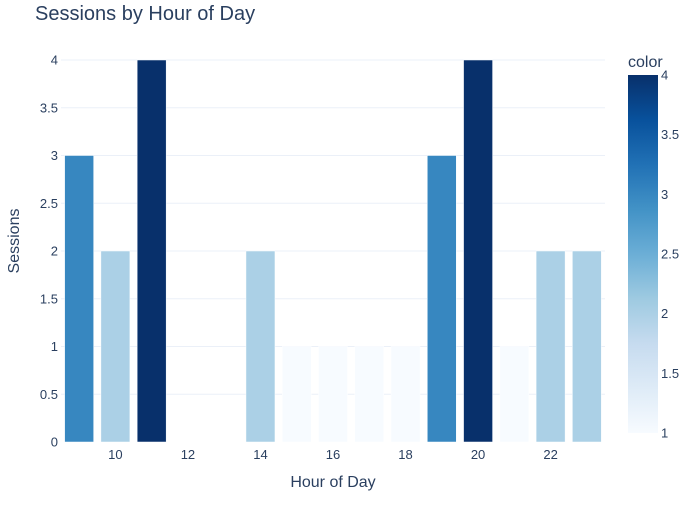 The height and width of the screenshot is (505, 700). Describe the element at coordinates (550, 454) in the screenshot. I see `x-tick-label: 22` at that location.